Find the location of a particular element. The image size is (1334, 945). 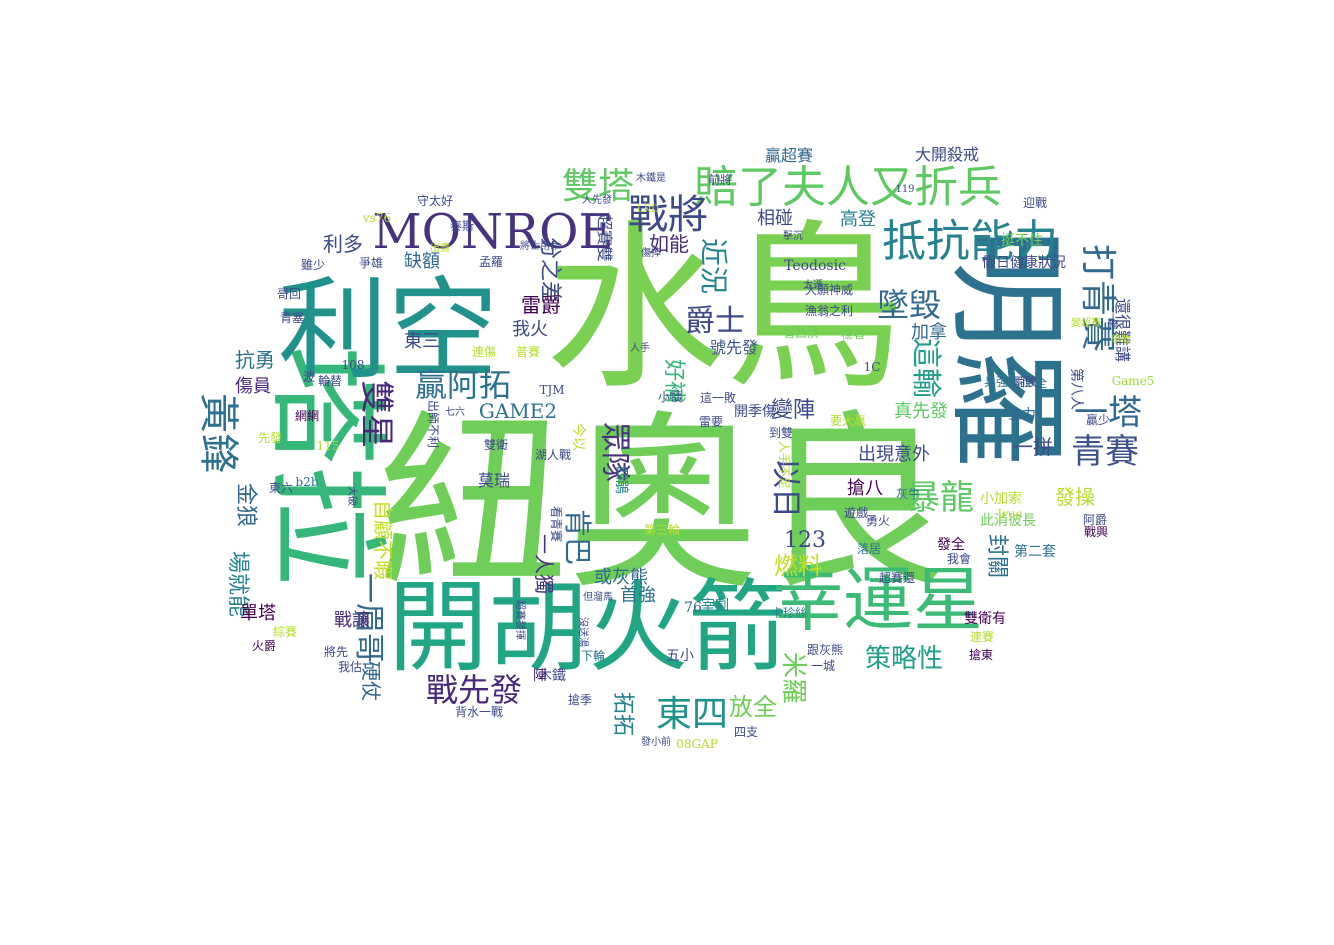

cloud-word: 黃鋒 is located at coordinates (218, 433).